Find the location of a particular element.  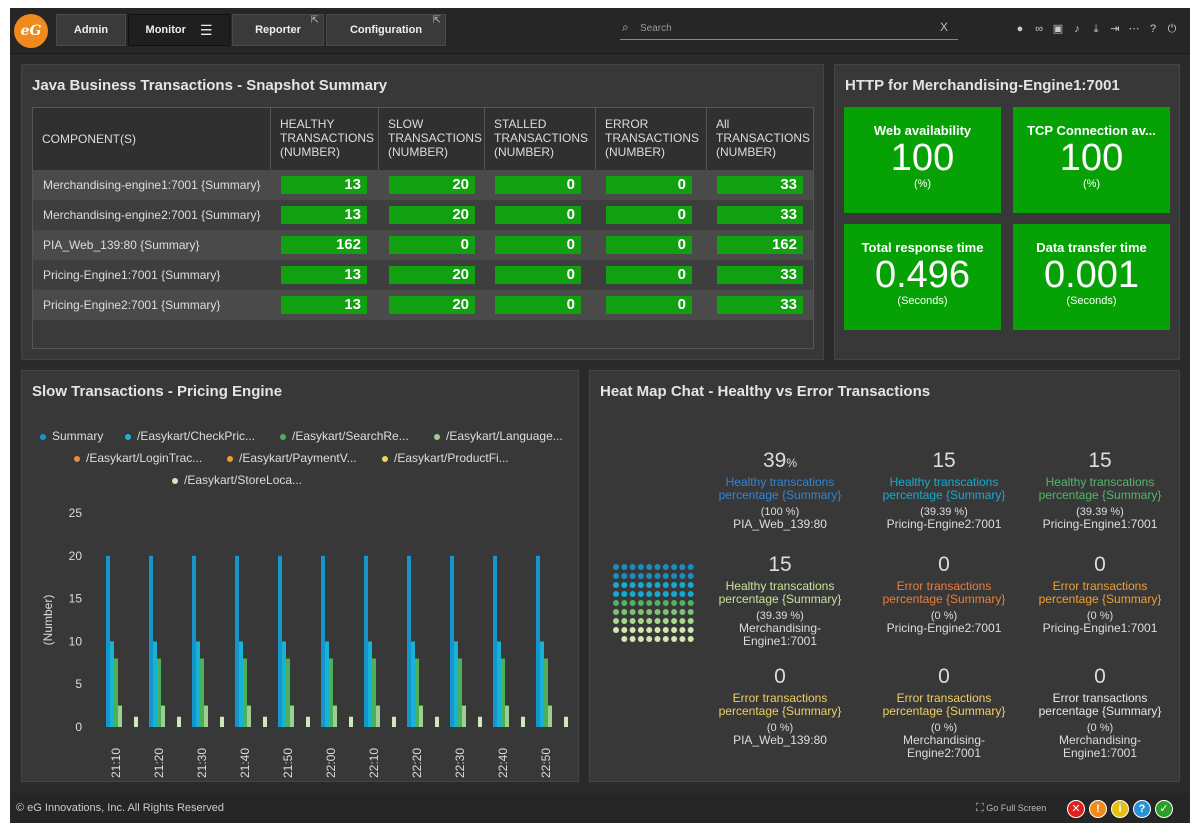

component-name: Pricing-Engine1:7001 {Summary} is located at coordinates (132, 275).